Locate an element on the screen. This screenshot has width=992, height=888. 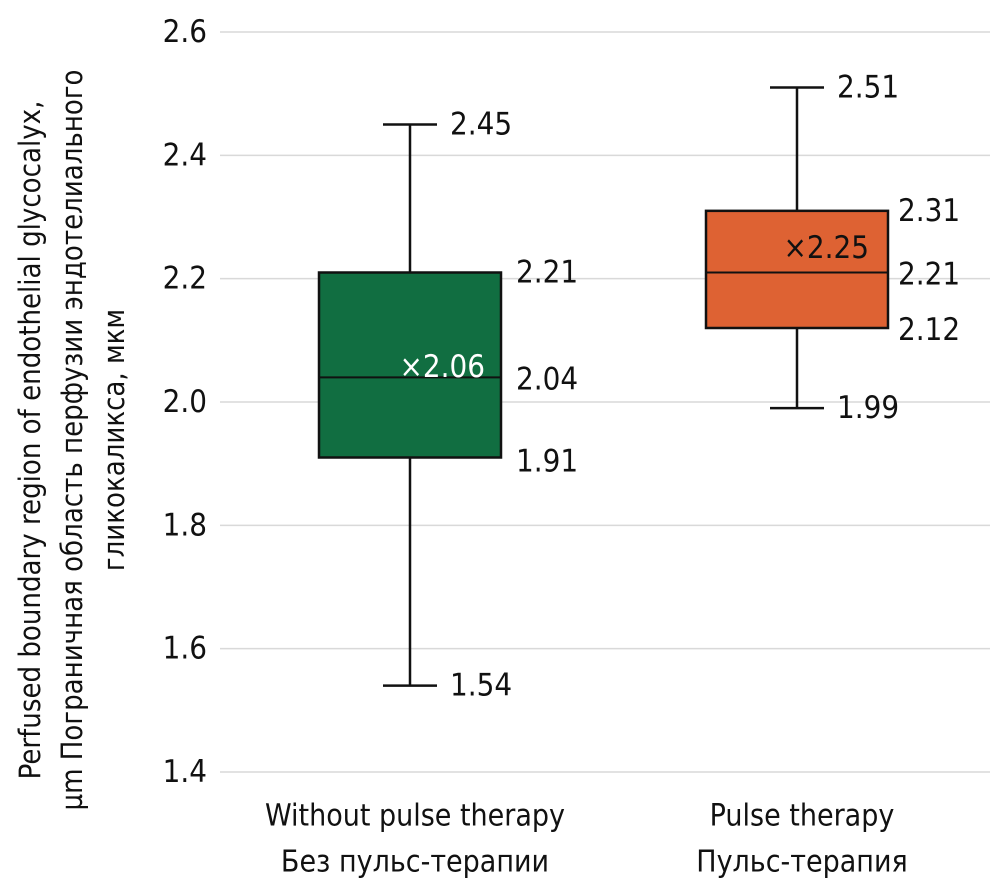
q3-label: 2.21 is located at coordinates (547, 273).